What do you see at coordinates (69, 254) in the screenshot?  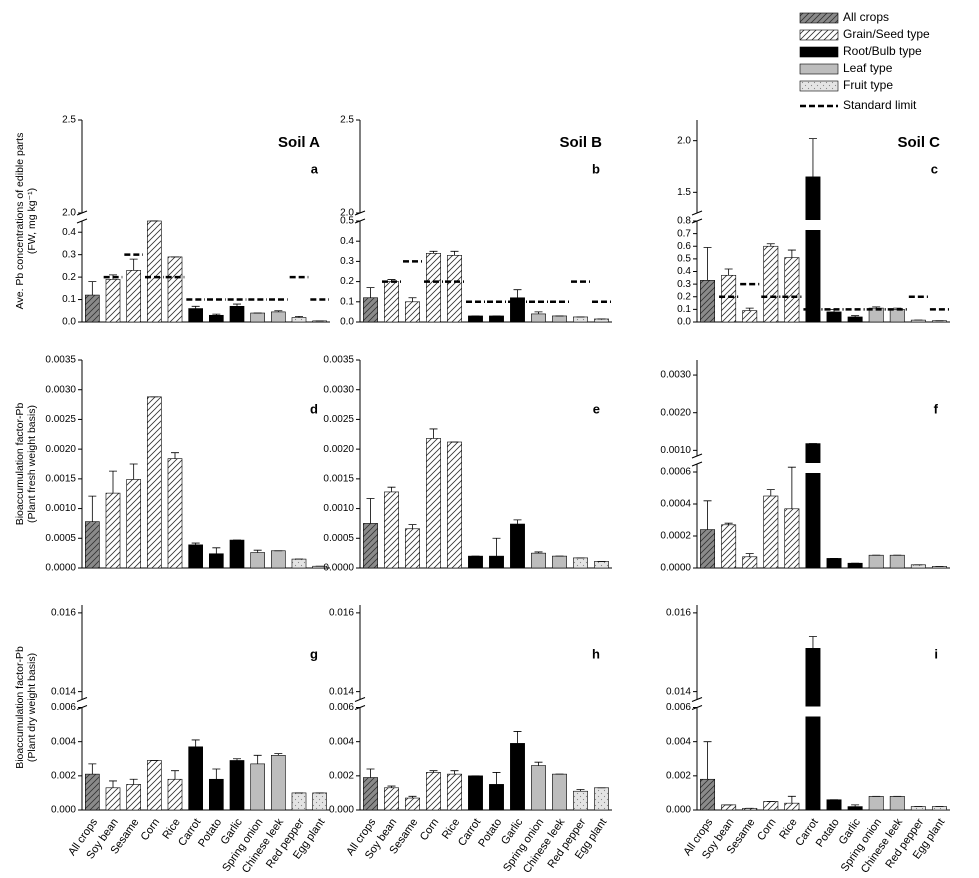 I see `y-tick-label: 0.3` at bounding box center [69, 254].